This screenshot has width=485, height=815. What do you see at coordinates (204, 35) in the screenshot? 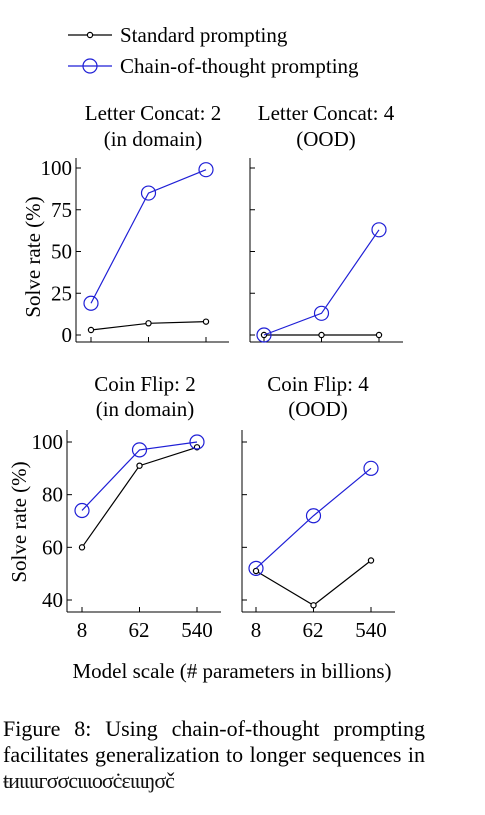
I see `legend-label-standard: Standard prompting` at bounding box center [204, 35].